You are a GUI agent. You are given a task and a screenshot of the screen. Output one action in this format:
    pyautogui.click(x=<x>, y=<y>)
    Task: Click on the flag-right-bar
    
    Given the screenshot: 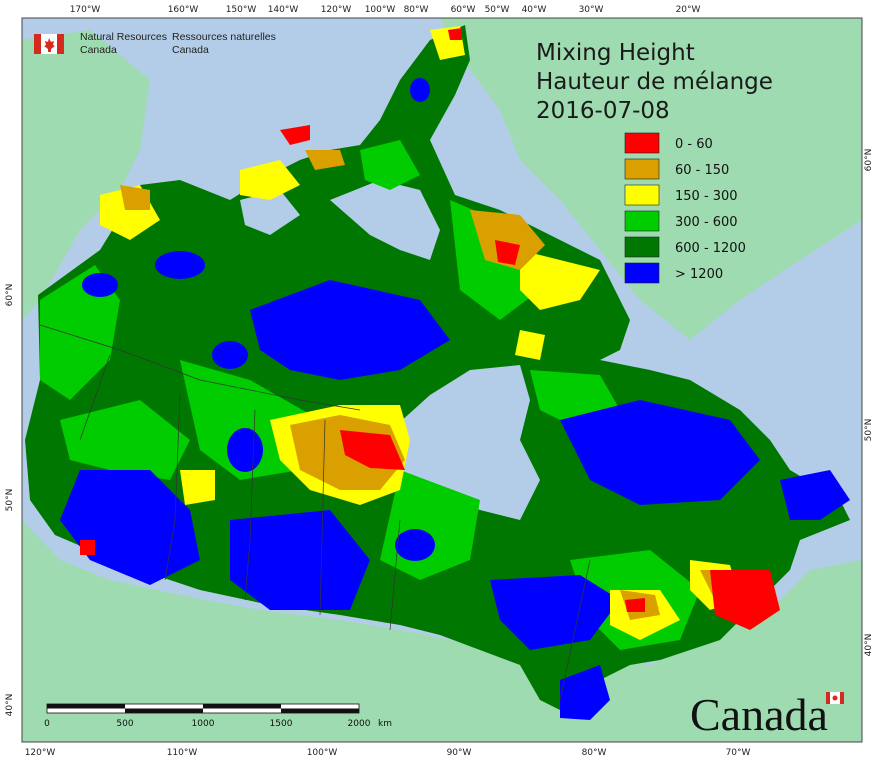 What is the action you would take?
    pyautogui.click(x=60, y=44)
    